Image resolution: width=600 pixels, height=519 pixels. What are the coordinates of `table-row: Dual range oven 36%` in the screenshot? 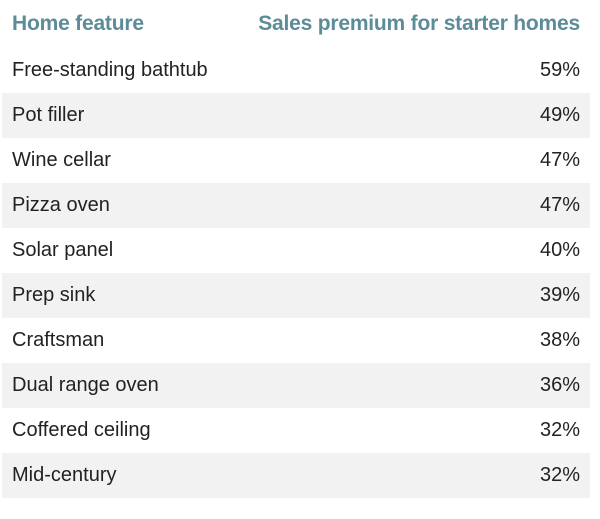 It's located at (296, 385).